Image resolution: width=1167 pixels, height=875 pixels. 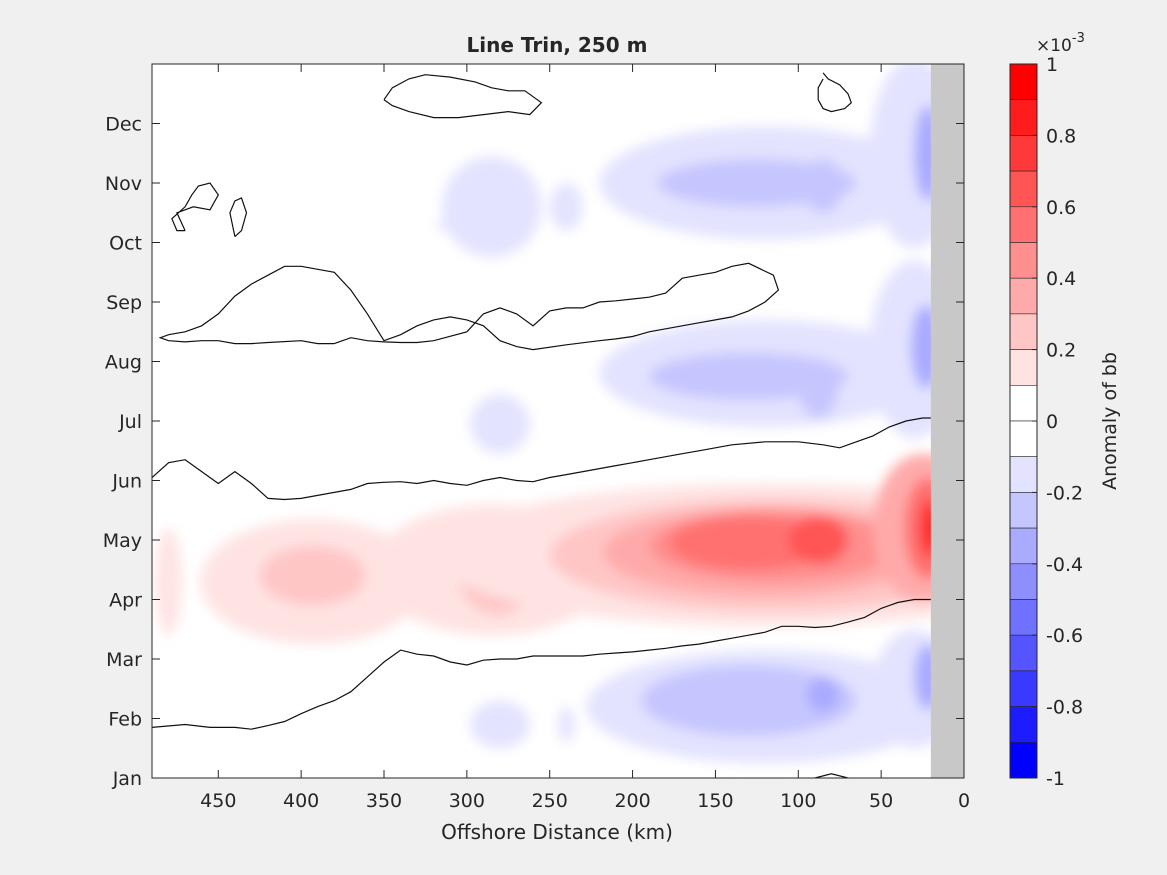 I want to click on colorbar-exponent: ×10⁻³, so click(x=1060, y=43).